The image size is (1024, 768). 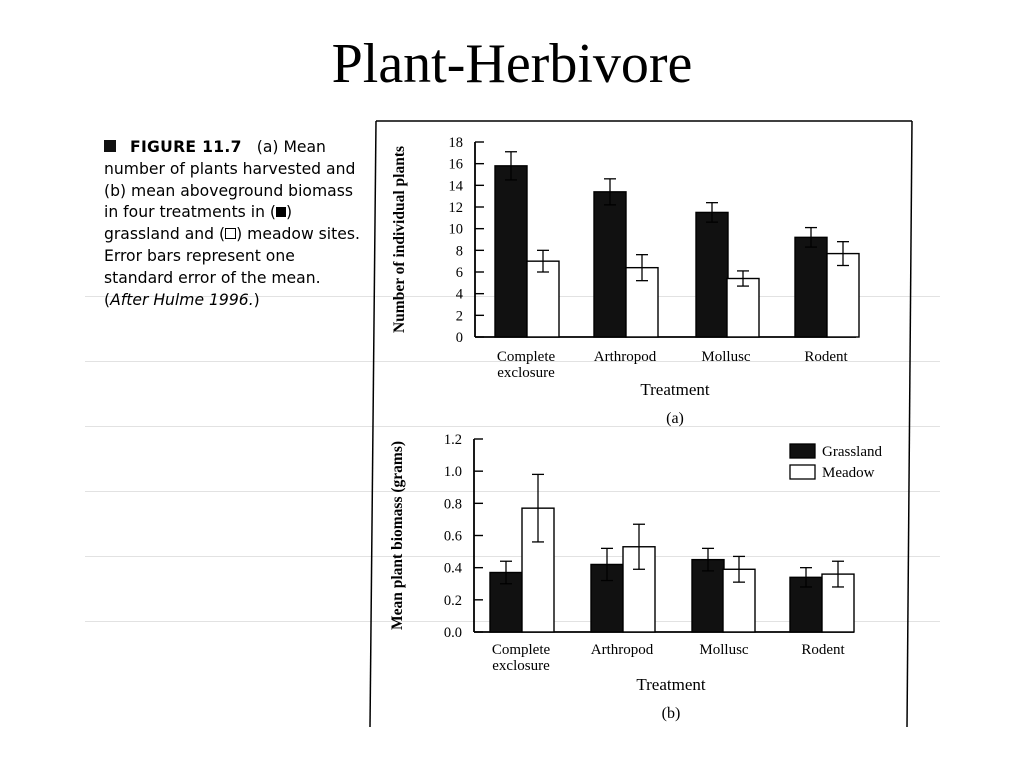 What do you see at coordinates (110, 146) in the screenshot?
I see `caption-square-icon` at bounding box center [110, 146].